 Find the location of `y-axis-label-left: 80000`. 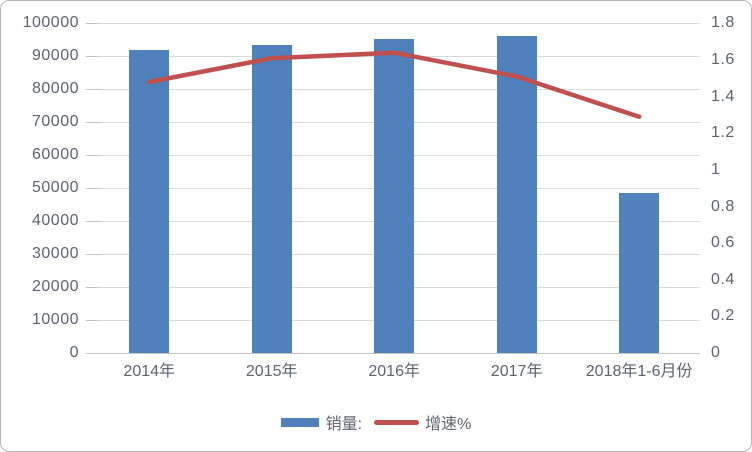

y-axis-label-left: 80000 is located at coordinates (55, 89).